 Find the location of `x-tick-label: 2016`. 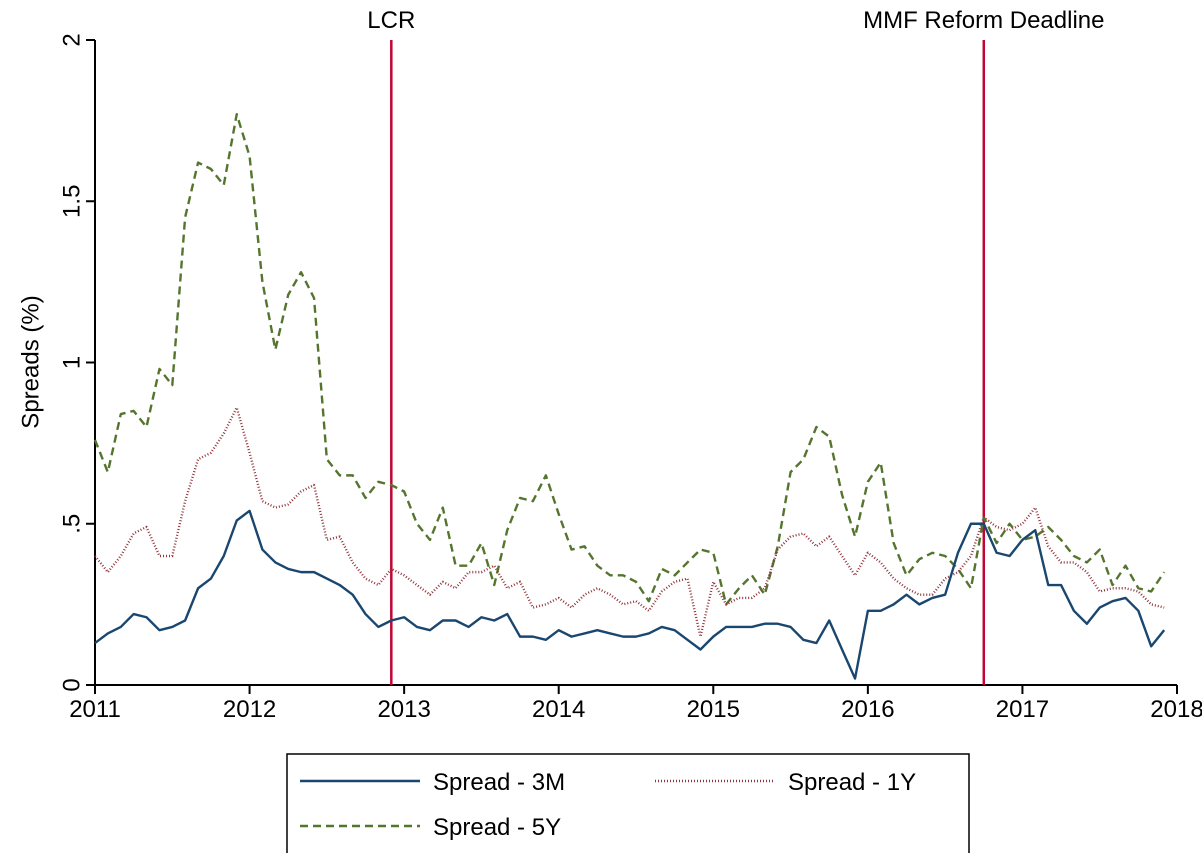

x-tick-label: 2016 is located at coordinates (867, 709).